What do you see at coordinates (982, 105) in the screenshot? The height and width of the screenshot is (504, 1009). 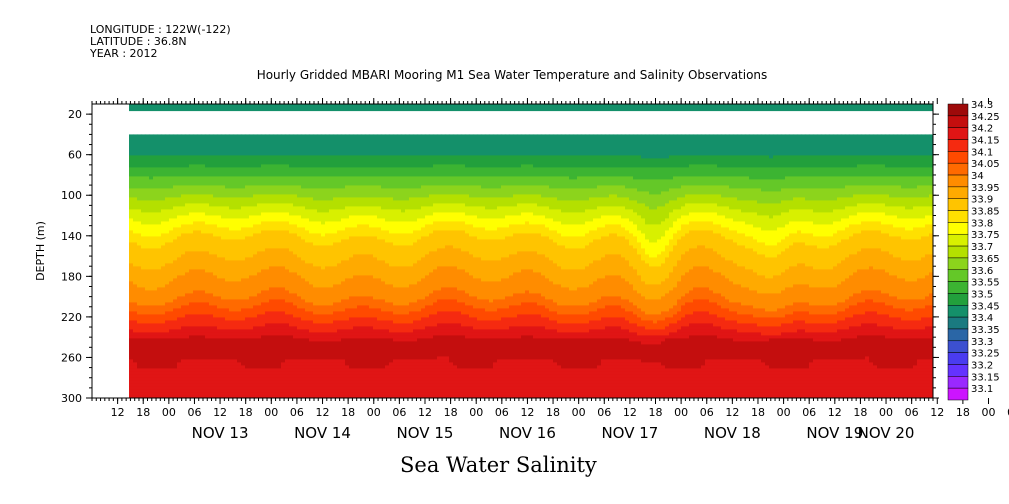 I see `colorbar-label: 34.3` at bounding box center [982, 105].